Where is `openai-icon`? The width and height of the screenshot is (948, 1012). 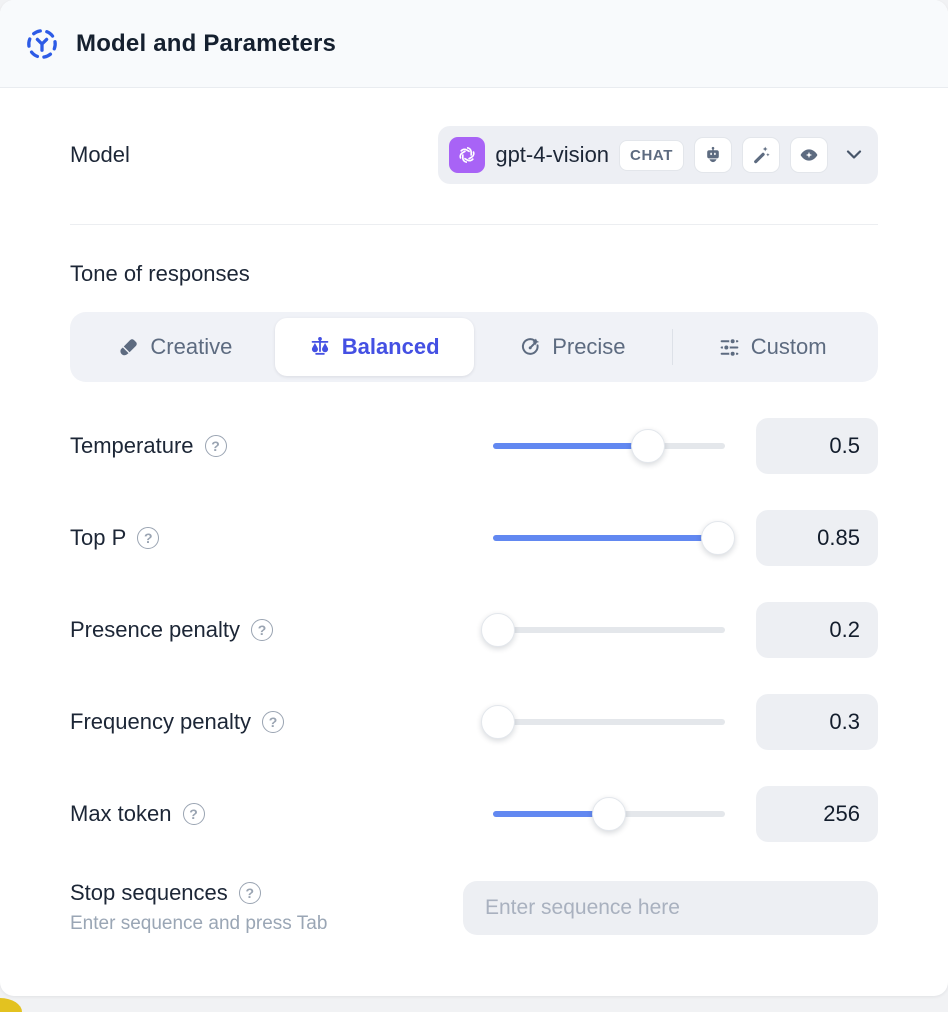 openai-icon is located at coordinates (467, 155).